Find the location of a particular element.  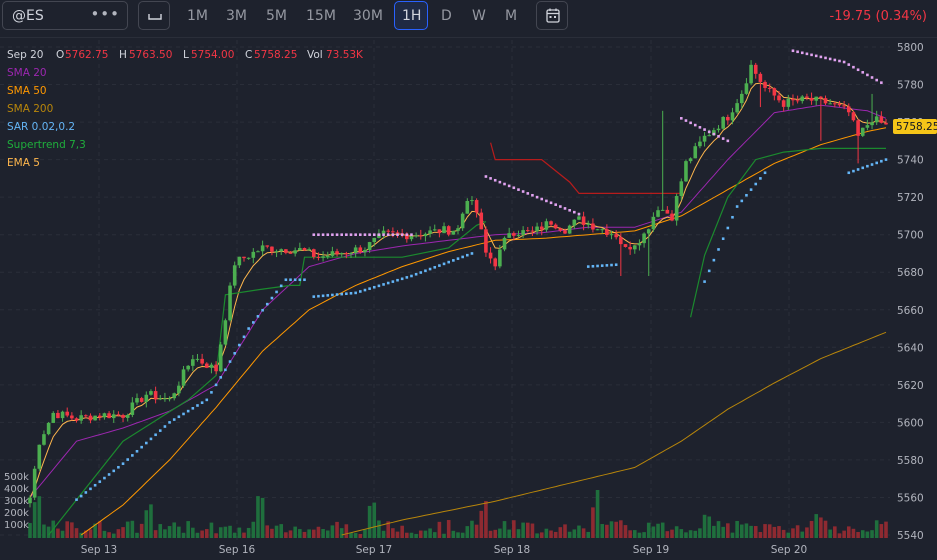

period-15m: 15M is located at coordinates (321, 16).